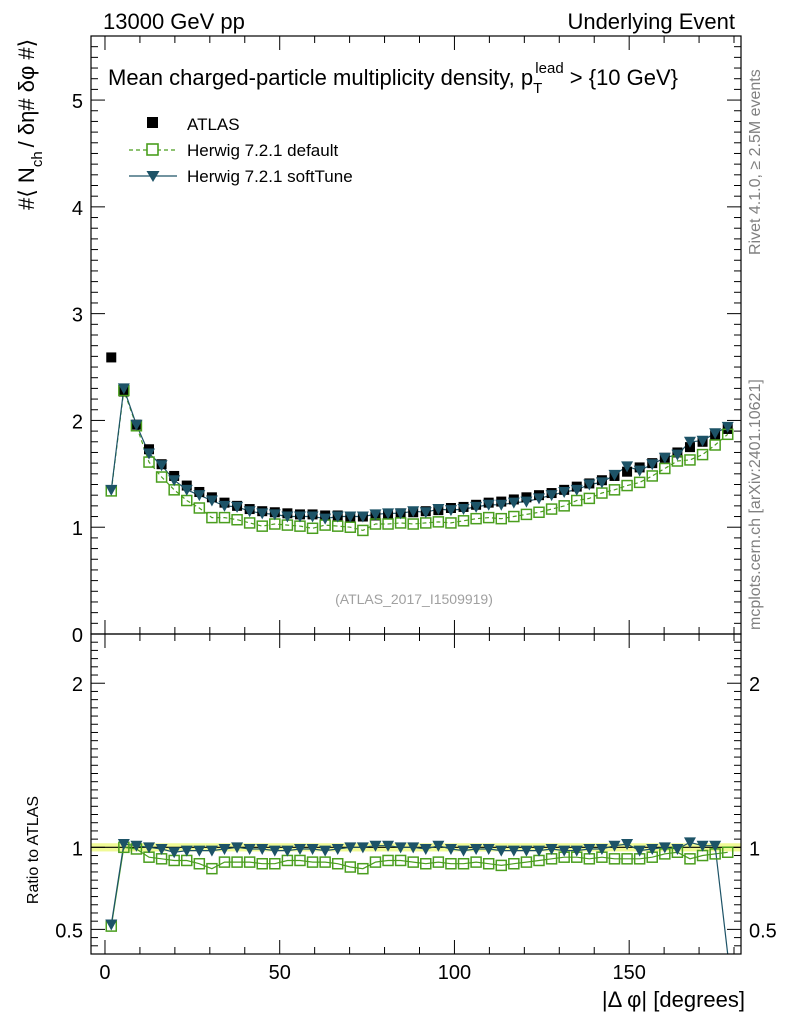  I want to click on ratio-series-layer, so click(419, 896).